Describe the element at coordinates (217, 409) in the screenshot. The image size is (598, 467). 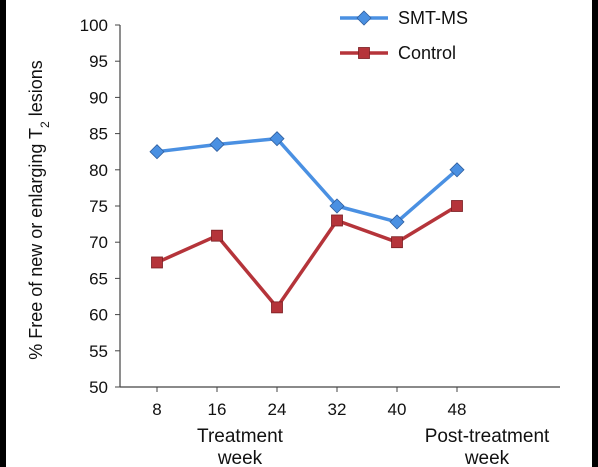
I see `x-tick-label: 16` at that location.